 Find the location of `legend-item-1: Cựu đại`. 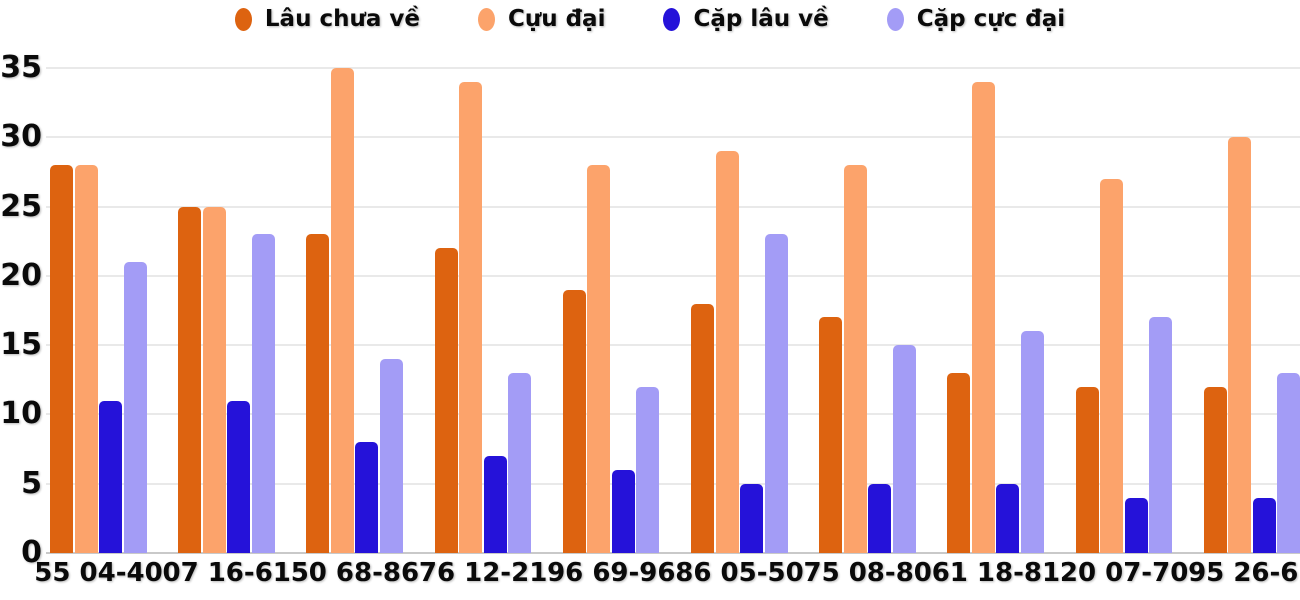

legend-item-1: Cựu đại is located at coordinates (541, 19).